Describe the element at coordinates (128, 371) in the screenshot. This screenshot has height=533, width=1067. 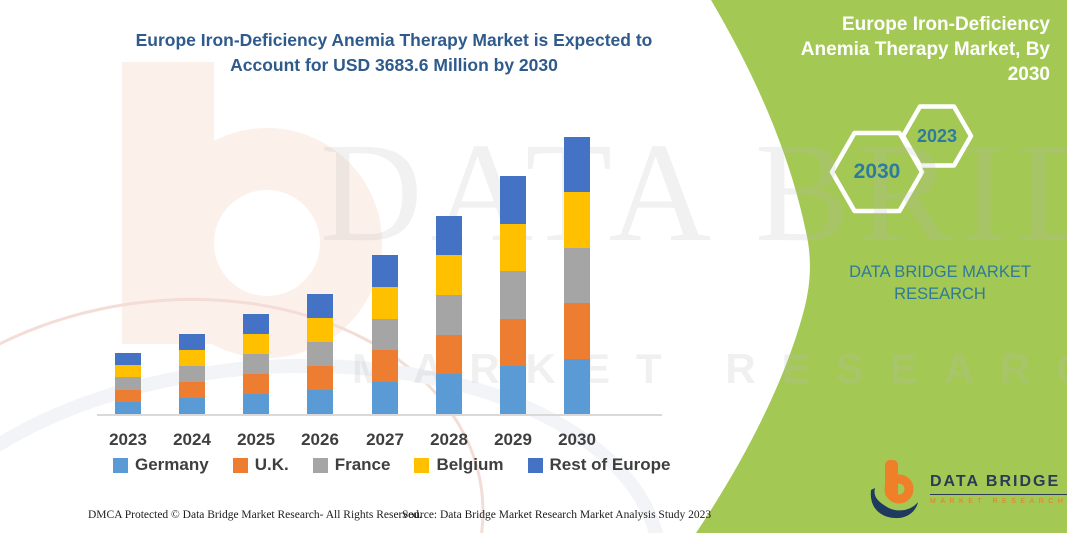
I see `bar-segment-2023-belgium` at that location.